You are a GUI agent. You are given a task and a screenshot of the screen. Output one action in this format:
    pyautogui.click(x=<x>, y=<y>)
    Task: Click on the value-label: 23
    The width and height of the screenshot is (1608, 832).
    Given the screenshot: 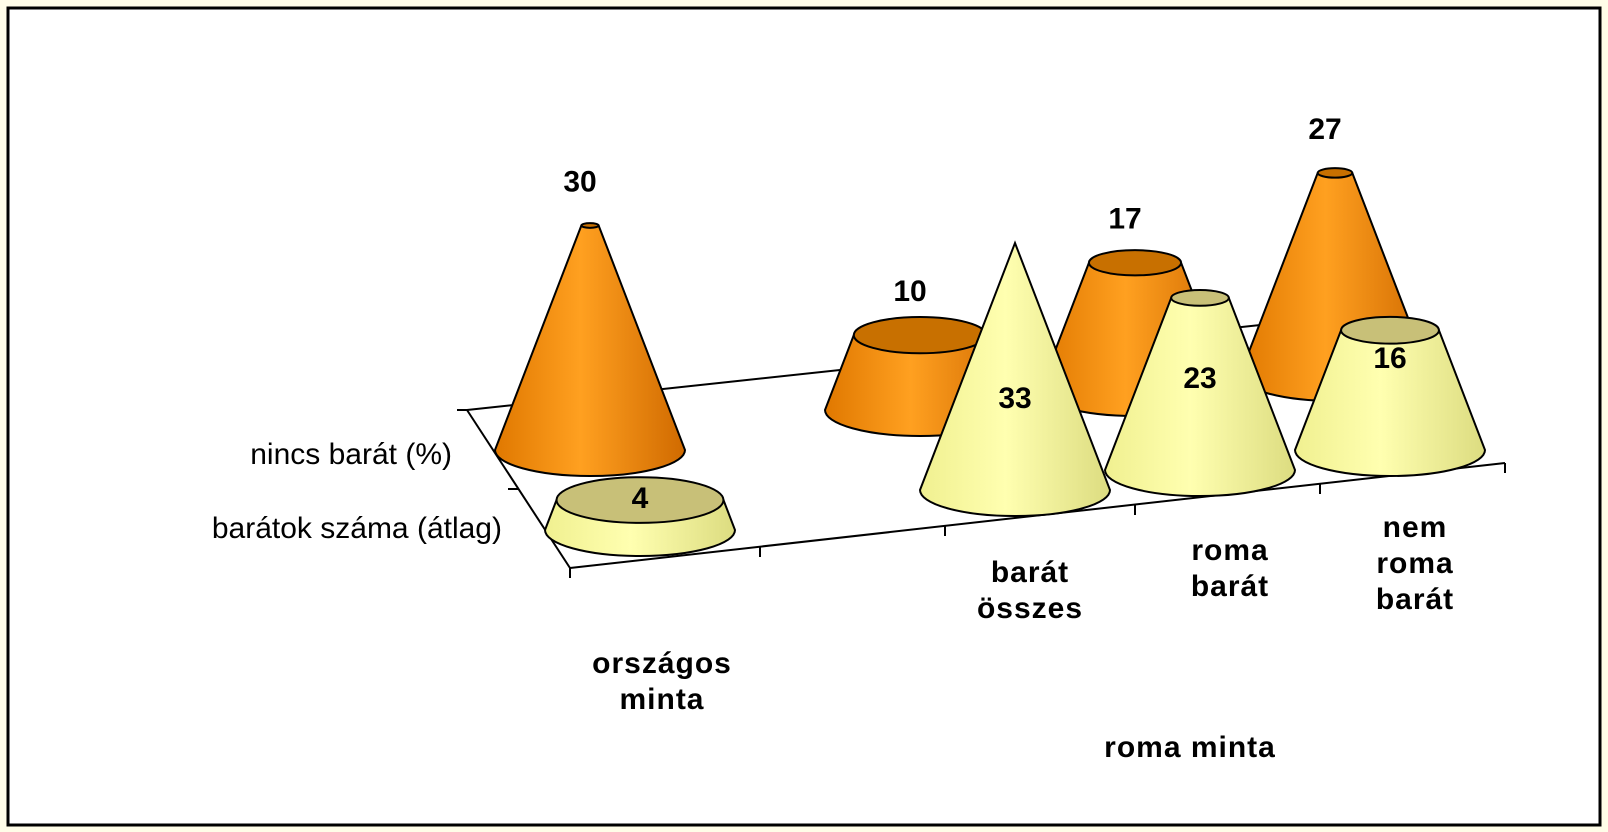 What is the action you would take?
    pyautogui.click(x=1199, y=378)
    